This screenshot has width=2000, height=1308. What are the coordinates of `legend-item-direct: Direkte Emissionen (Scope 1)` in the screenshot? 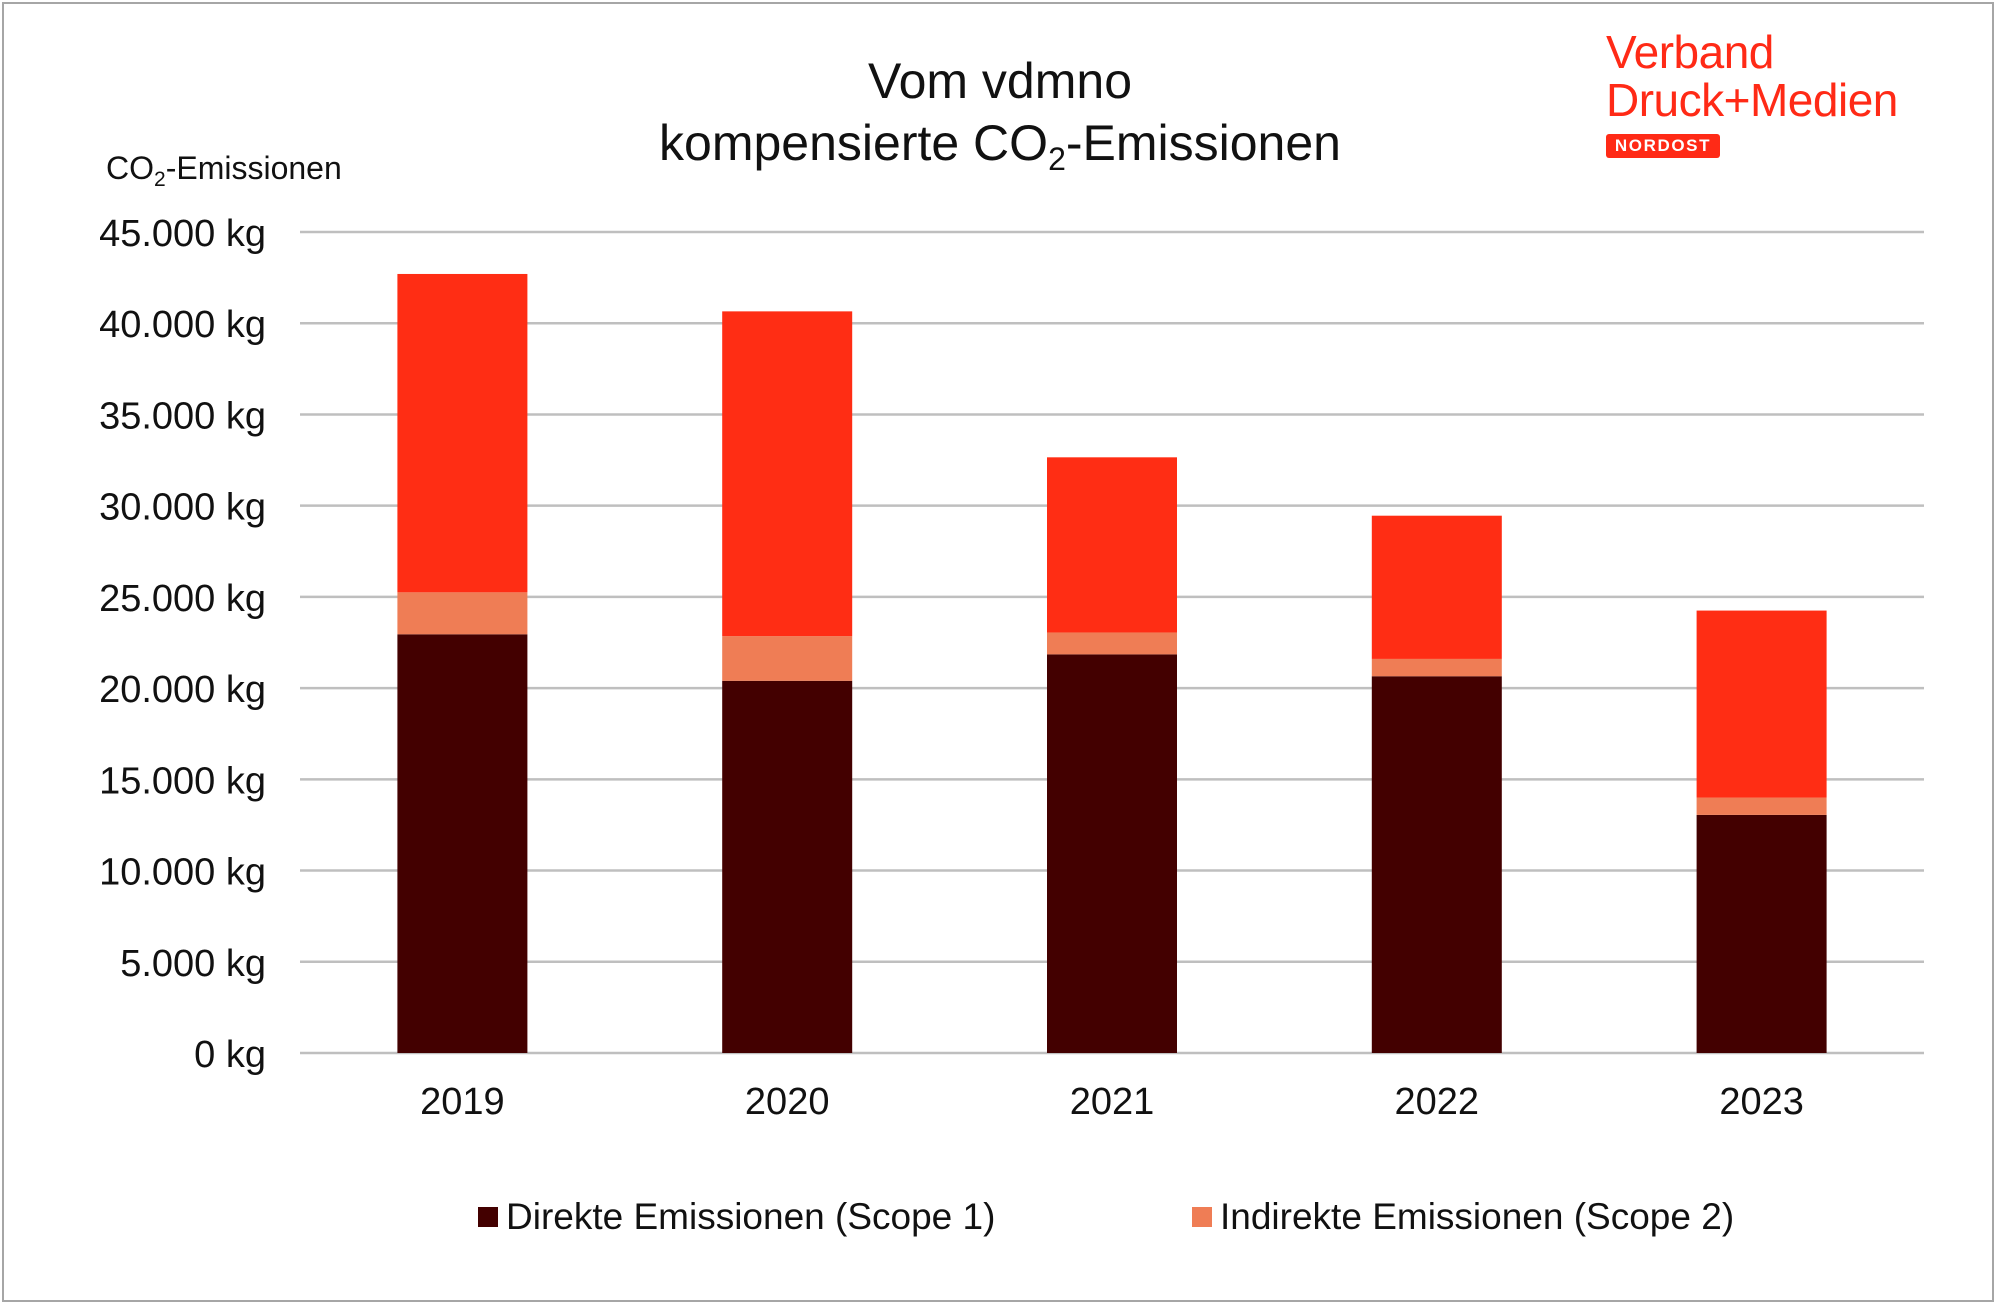 It's located at (736, 1217).